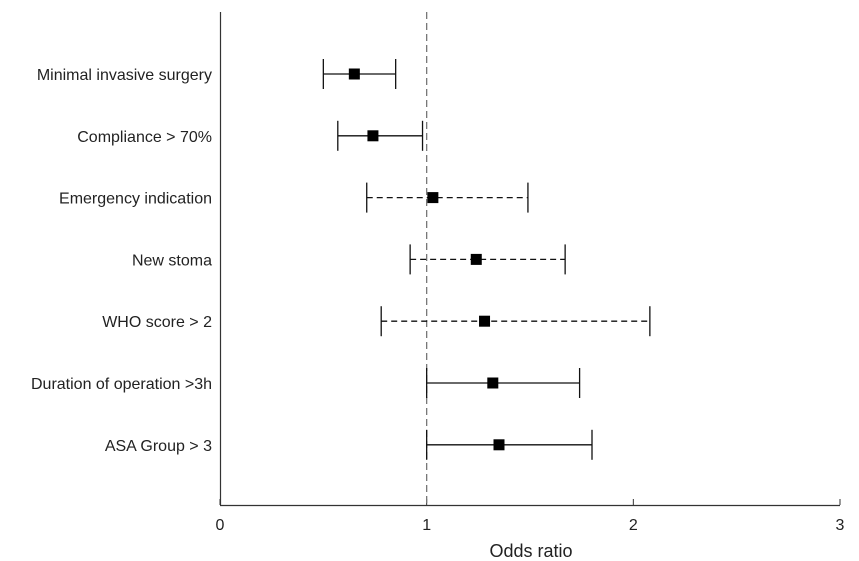 This screenshot has height=561, width=859. Describe the element at coordinates (135, 199) in the screenshot. I see `row-label: Emergency indication` at that location.